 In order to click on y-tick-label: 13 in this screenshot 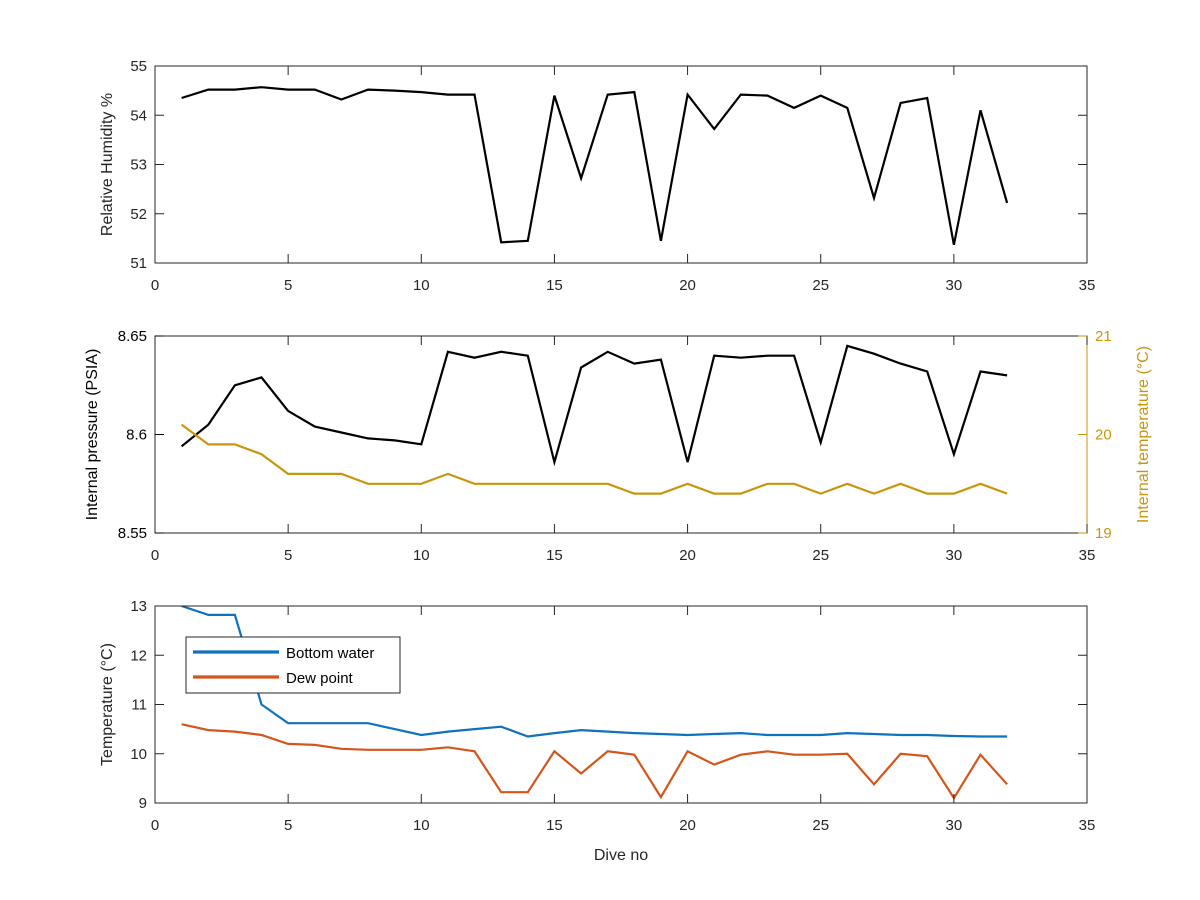, I will do `click(138, 606)`.